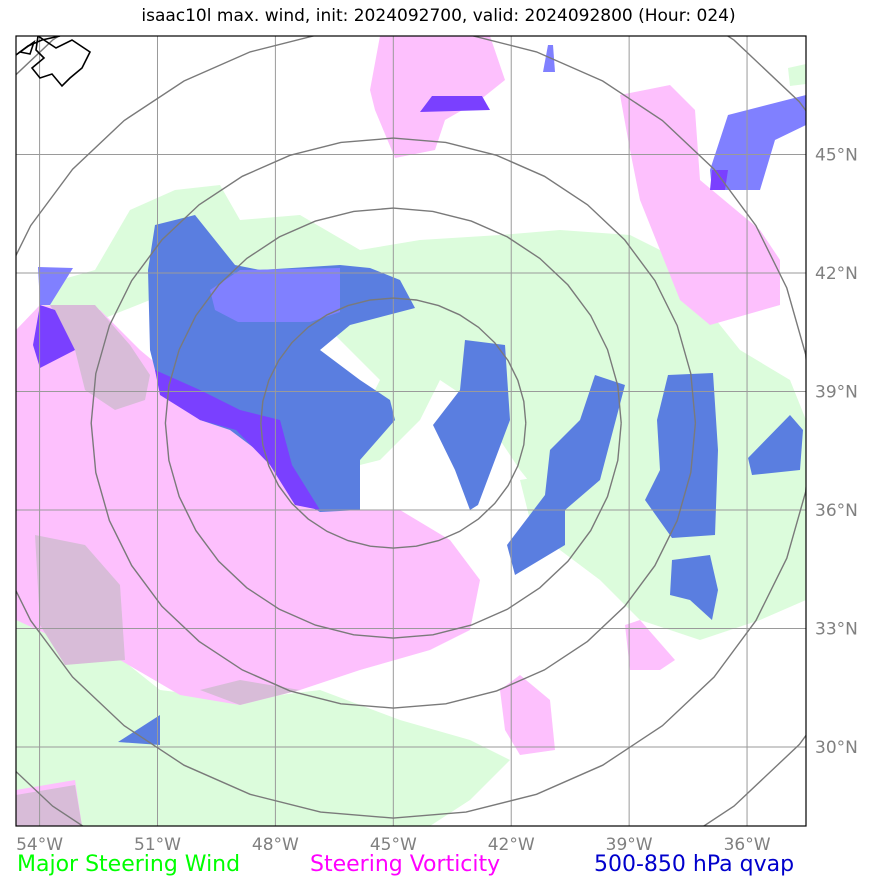 The image size is (877, 891). I want to click on lon-tick-label: 45°W, so click(393, 845).